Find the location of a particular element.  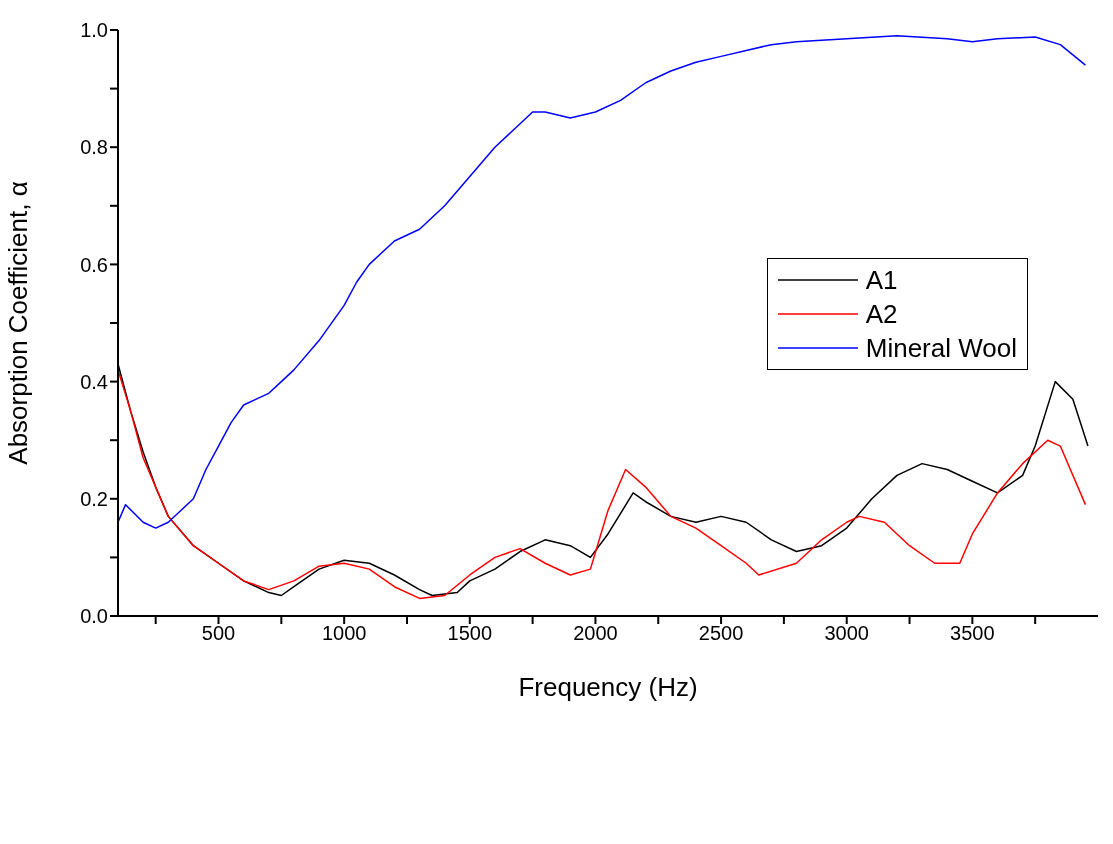

legend-label: A1 is located at coordinates (881, 280).